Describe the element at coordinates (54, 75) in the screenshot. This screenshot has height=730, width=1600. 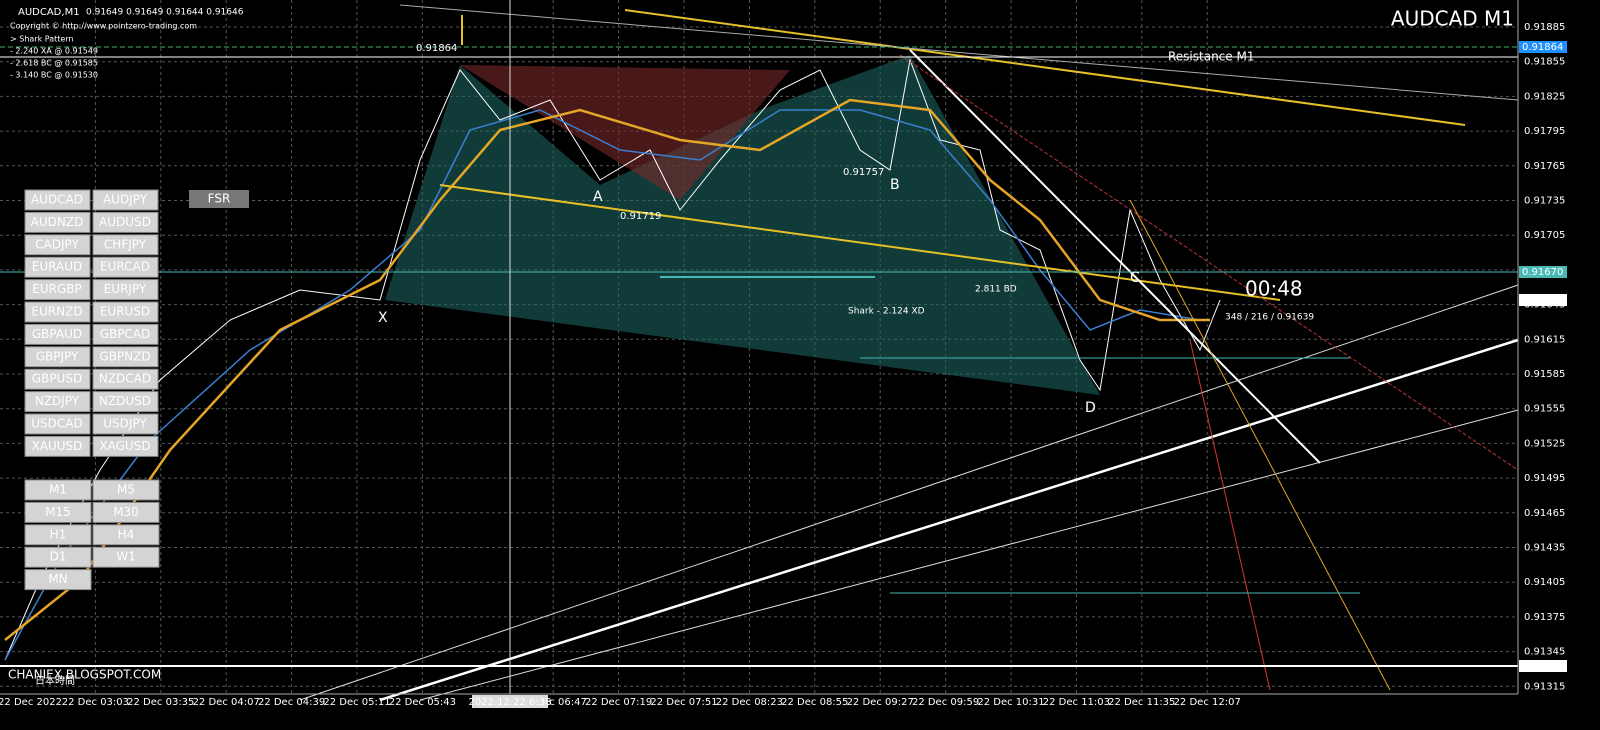
I see `pattern-line: - 3.140 BC @ 0.91530` at that location.